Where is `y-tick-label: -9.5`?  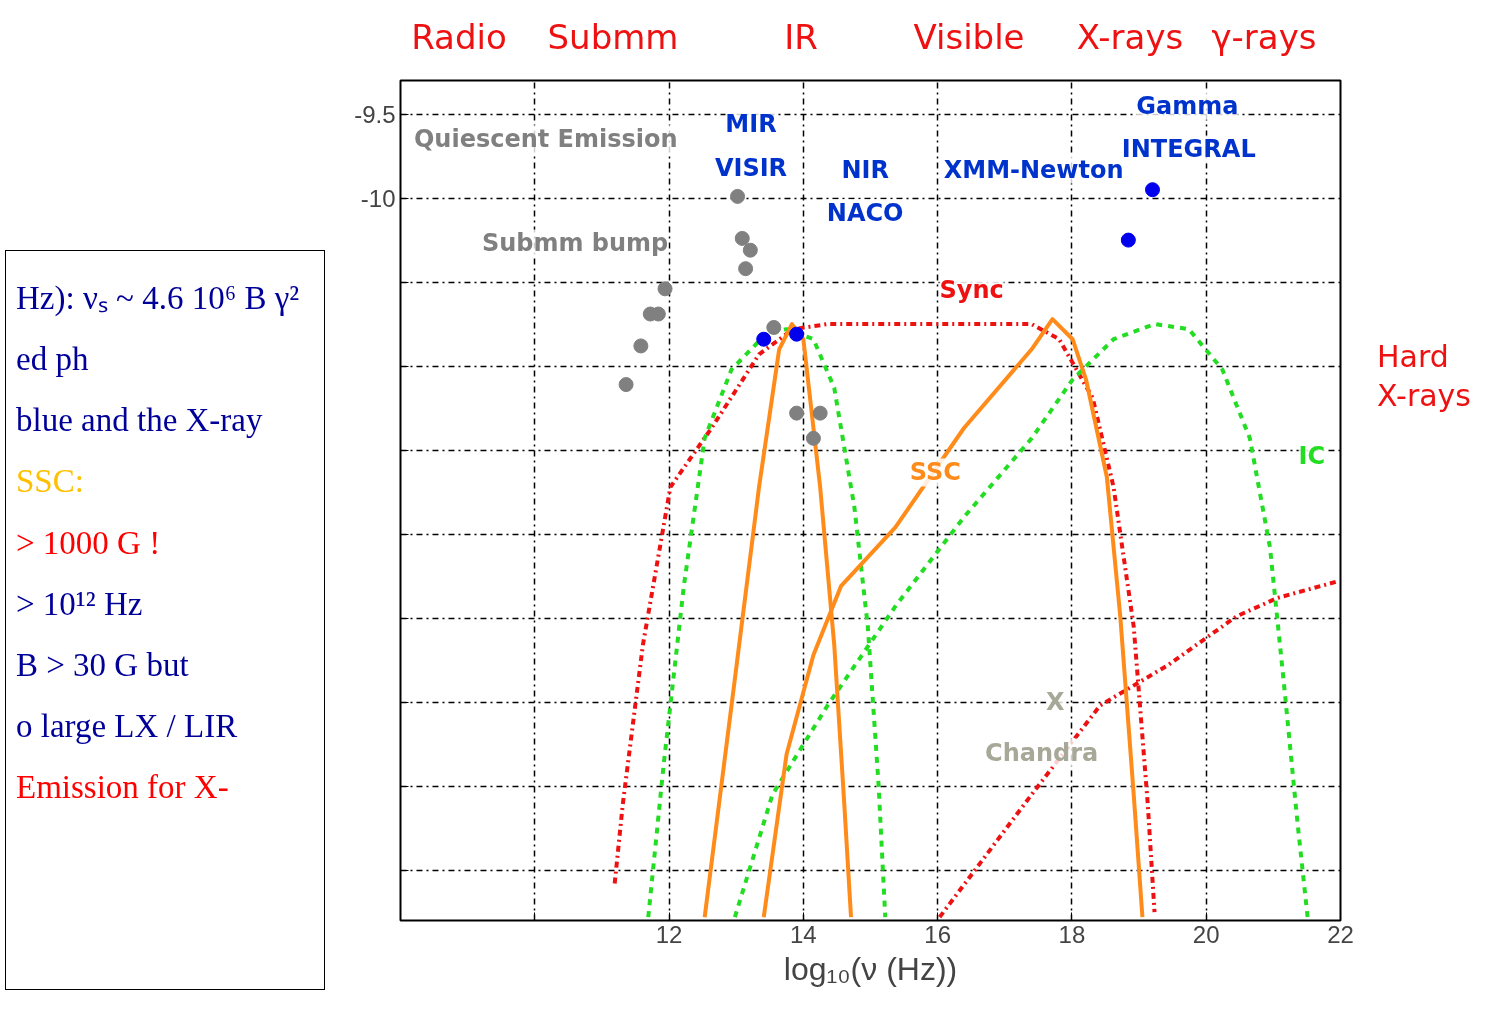 y-tick-label: -9.5 is located at coordinates (375, 114).